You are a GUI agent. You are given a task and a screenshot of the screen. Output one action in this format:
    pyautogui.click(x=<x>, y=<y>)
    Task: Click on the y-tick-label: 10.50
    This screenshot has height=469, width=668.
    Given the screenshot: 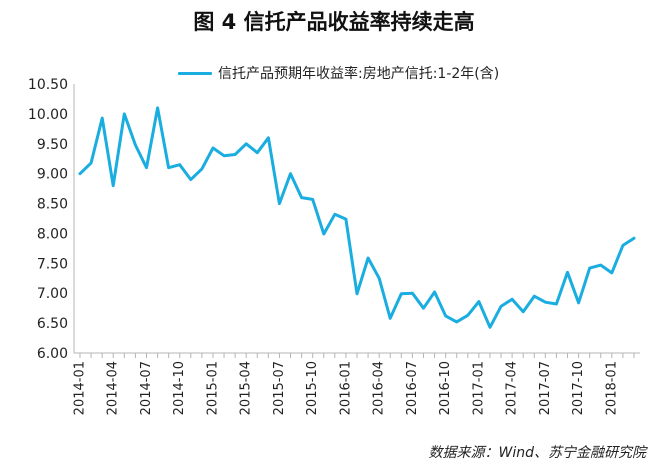 What is the action you would take?
    pyautogui.click(x=48, y=85)
    